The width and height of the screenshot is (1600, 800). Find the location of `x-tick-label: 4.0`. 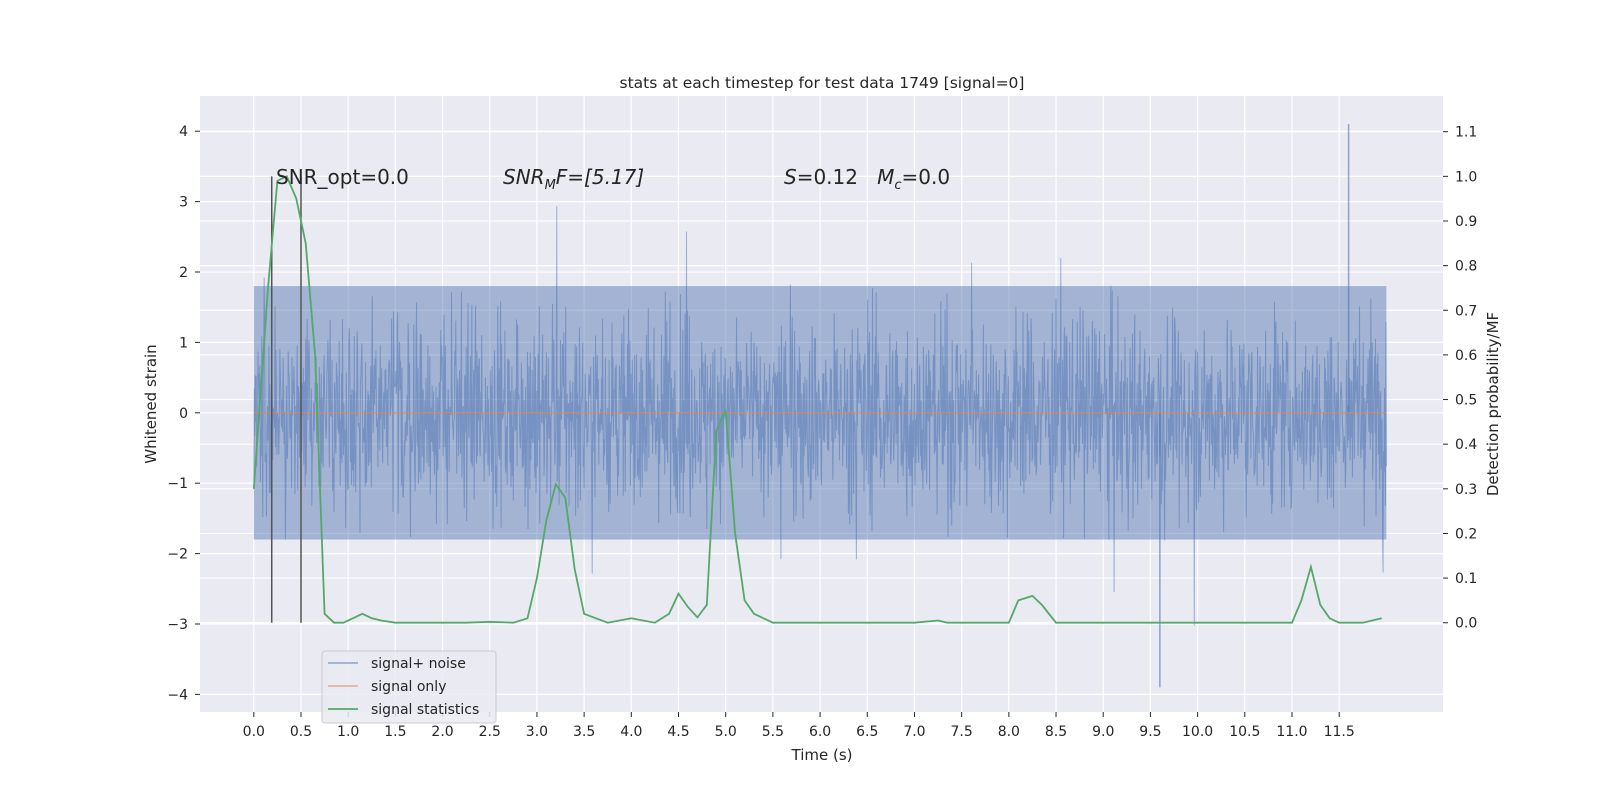

x-tick-label: 4.0 is located at coordinates (631, 732).